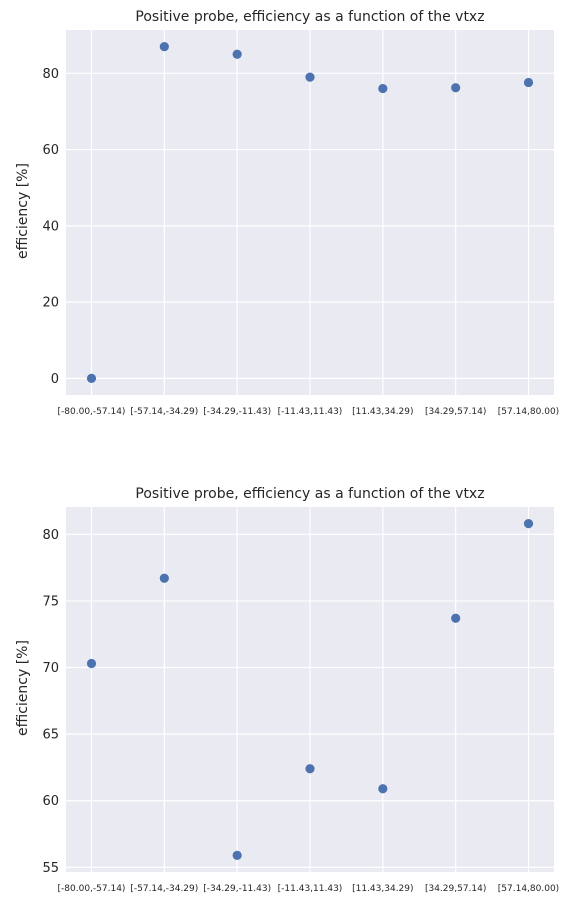 The width and height of the screenshot is (566, 899). I want to click on y-tick-label: 55, so click(50, 868).